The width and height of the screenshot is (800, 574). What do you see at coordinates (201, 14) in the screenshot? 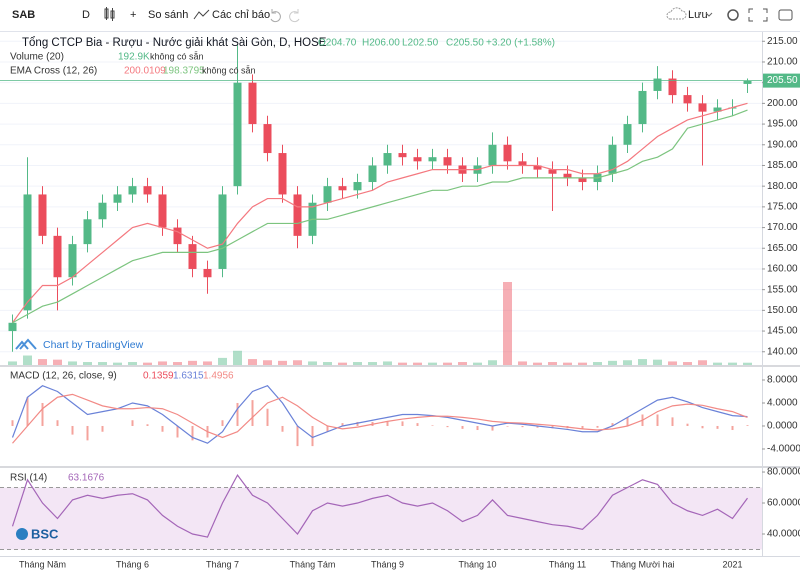
I see `indicators-icon` at bounding box center [201, 14].